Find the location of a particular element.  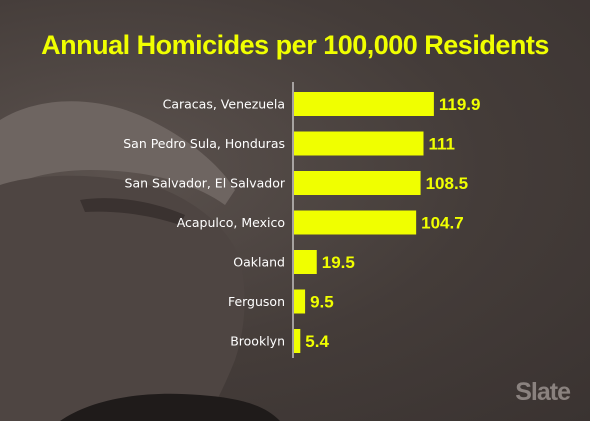

chart-title: Annual Homicides per 100,000 Residents is located at coordinates (295, 45).